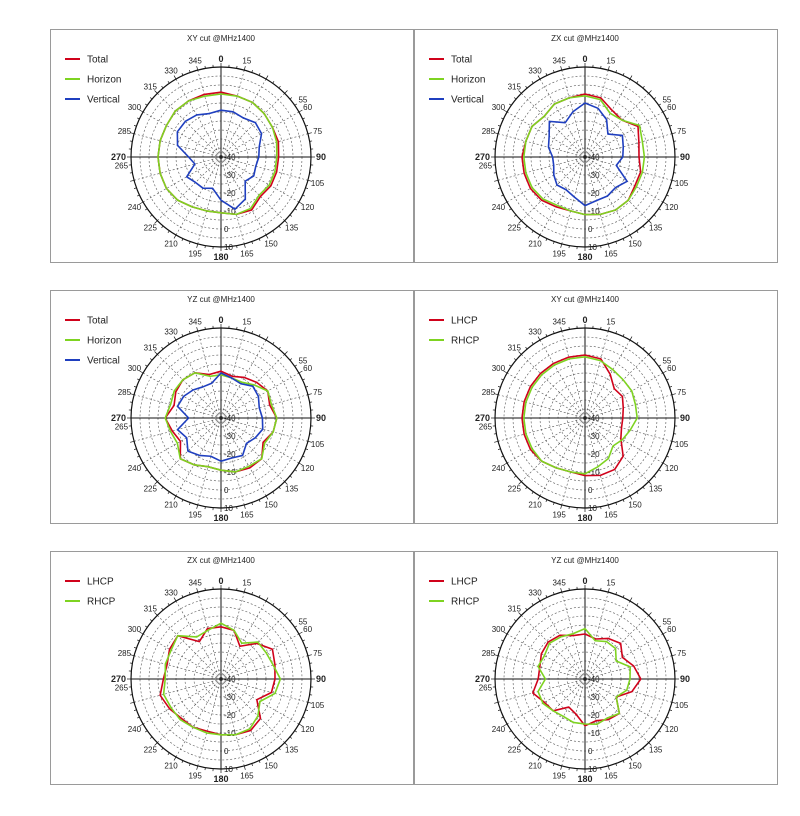 The height and width of the screenshot is (816, 800). Describe the element at coordinates (467, 100) in the screenshot. I see `legend-label: Vertical` at that location.